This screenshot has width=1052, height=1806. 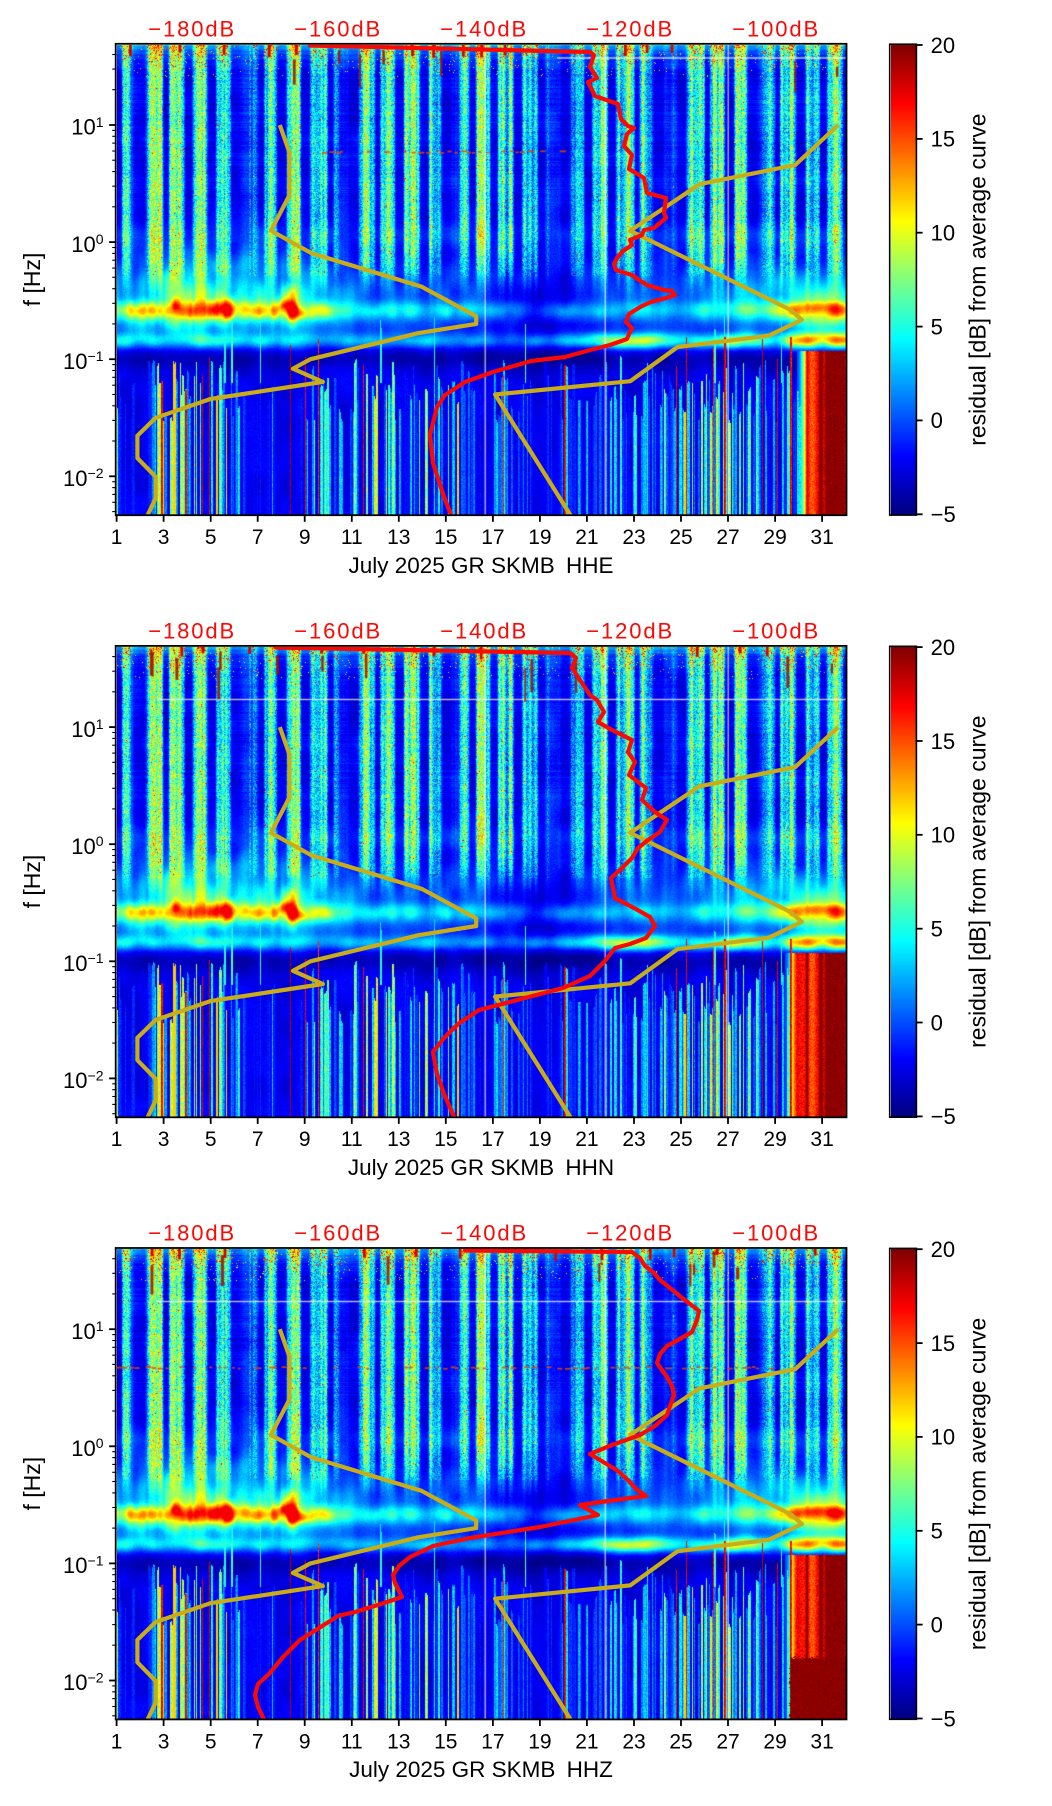 What do you see at coordinates (480, 565) in the screenshot?
I see `svg-text: July 2025 GR SKMB HHE` at bounding box center [480, 565].